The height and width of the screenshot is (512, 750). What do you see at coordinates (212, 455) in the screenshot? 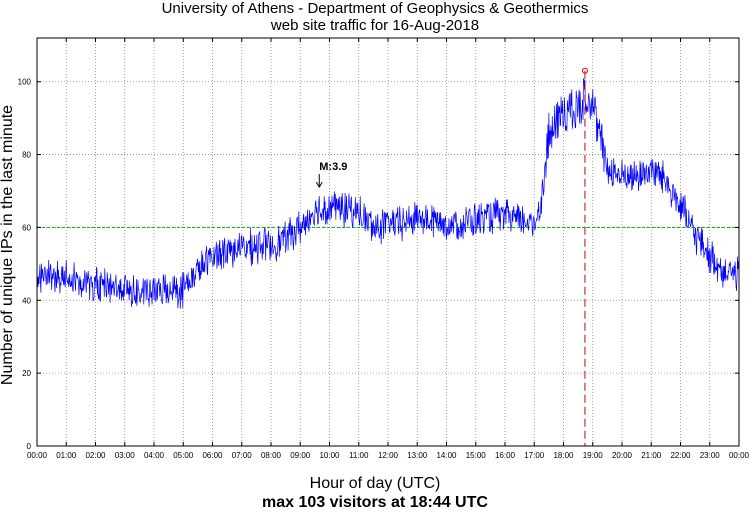
I see `x-tick-label: 06:00` at bounding box center [212, 455].